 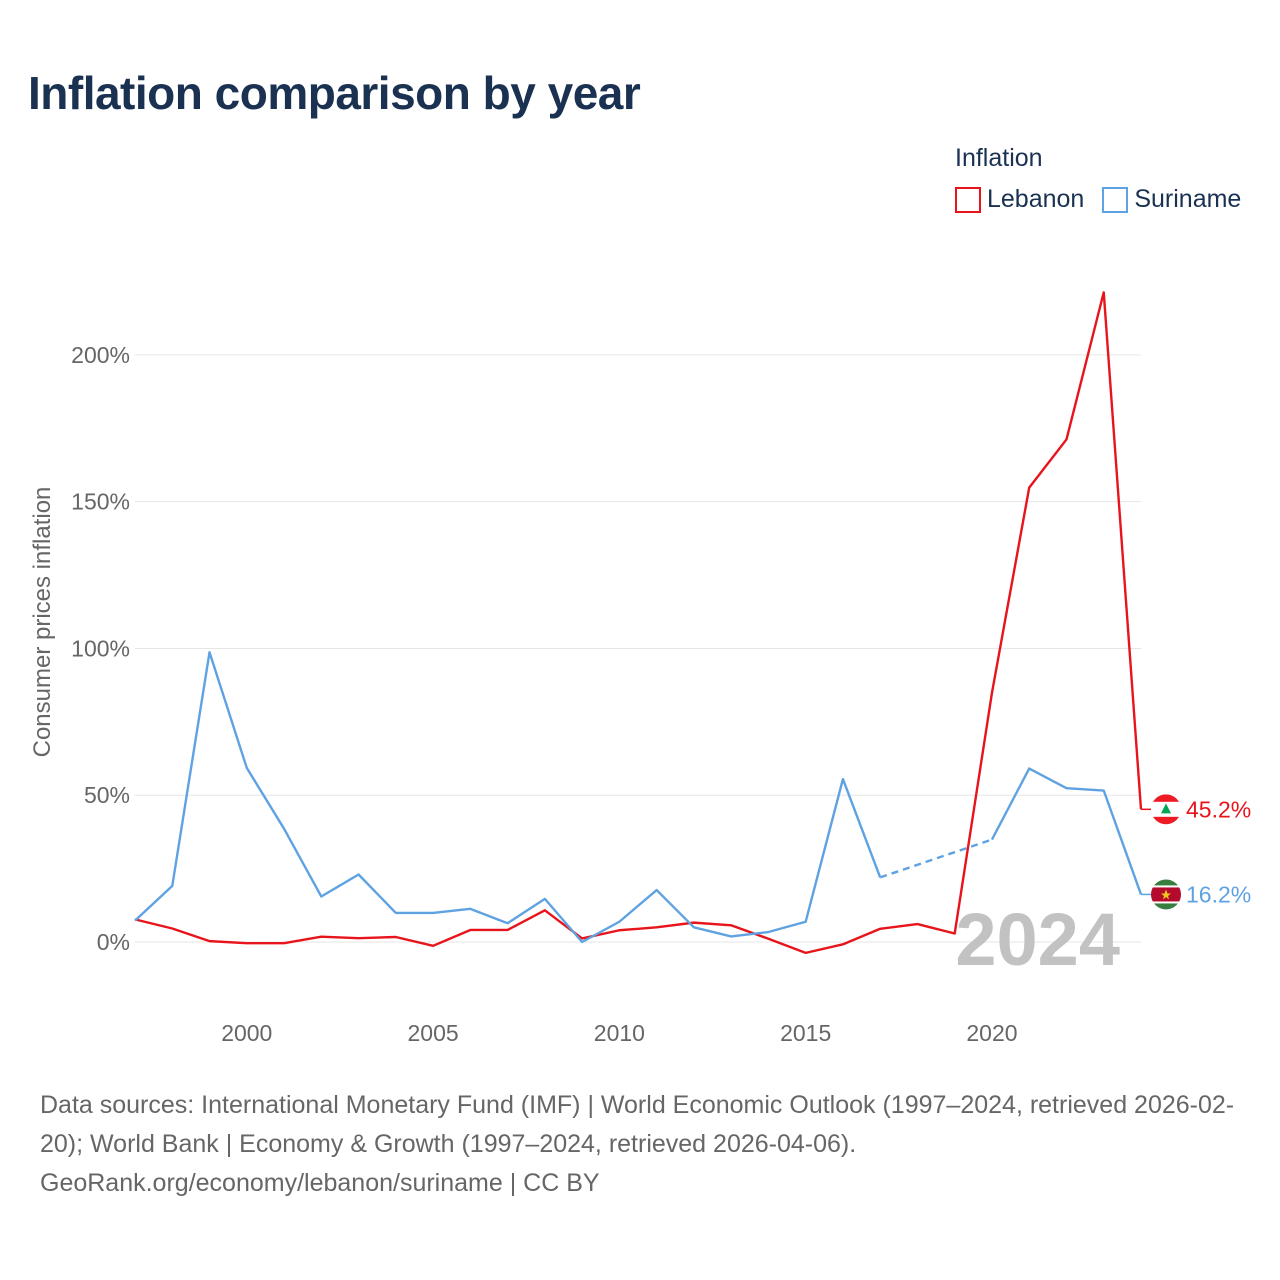 I want to click on y-axis-title: Consumer prices inflation, so click(x=42, y=622).